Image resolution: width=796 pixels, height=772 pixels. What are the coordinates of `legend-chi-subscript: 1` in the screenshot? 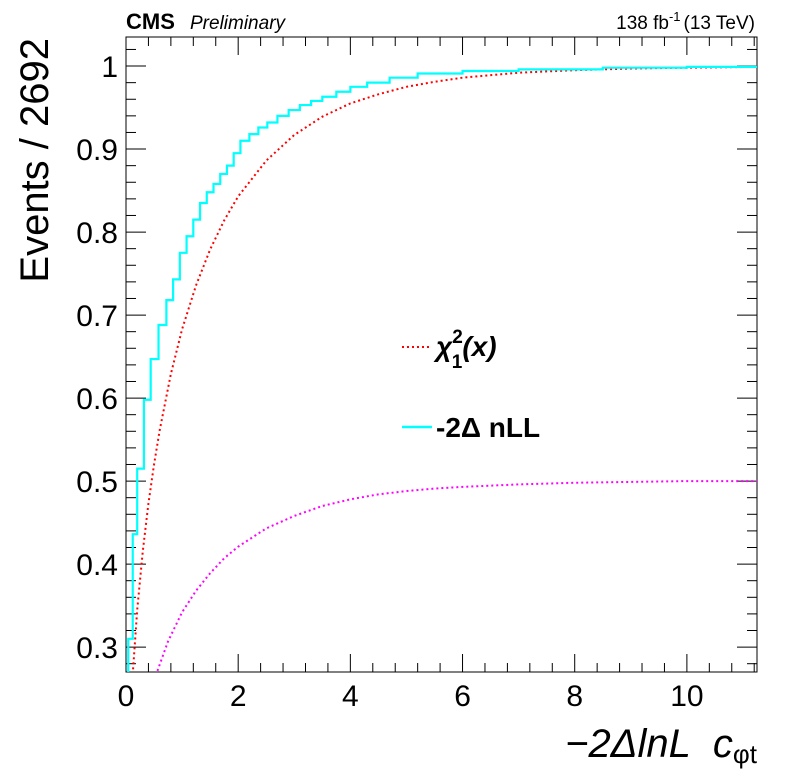 It's located at (457, 362).